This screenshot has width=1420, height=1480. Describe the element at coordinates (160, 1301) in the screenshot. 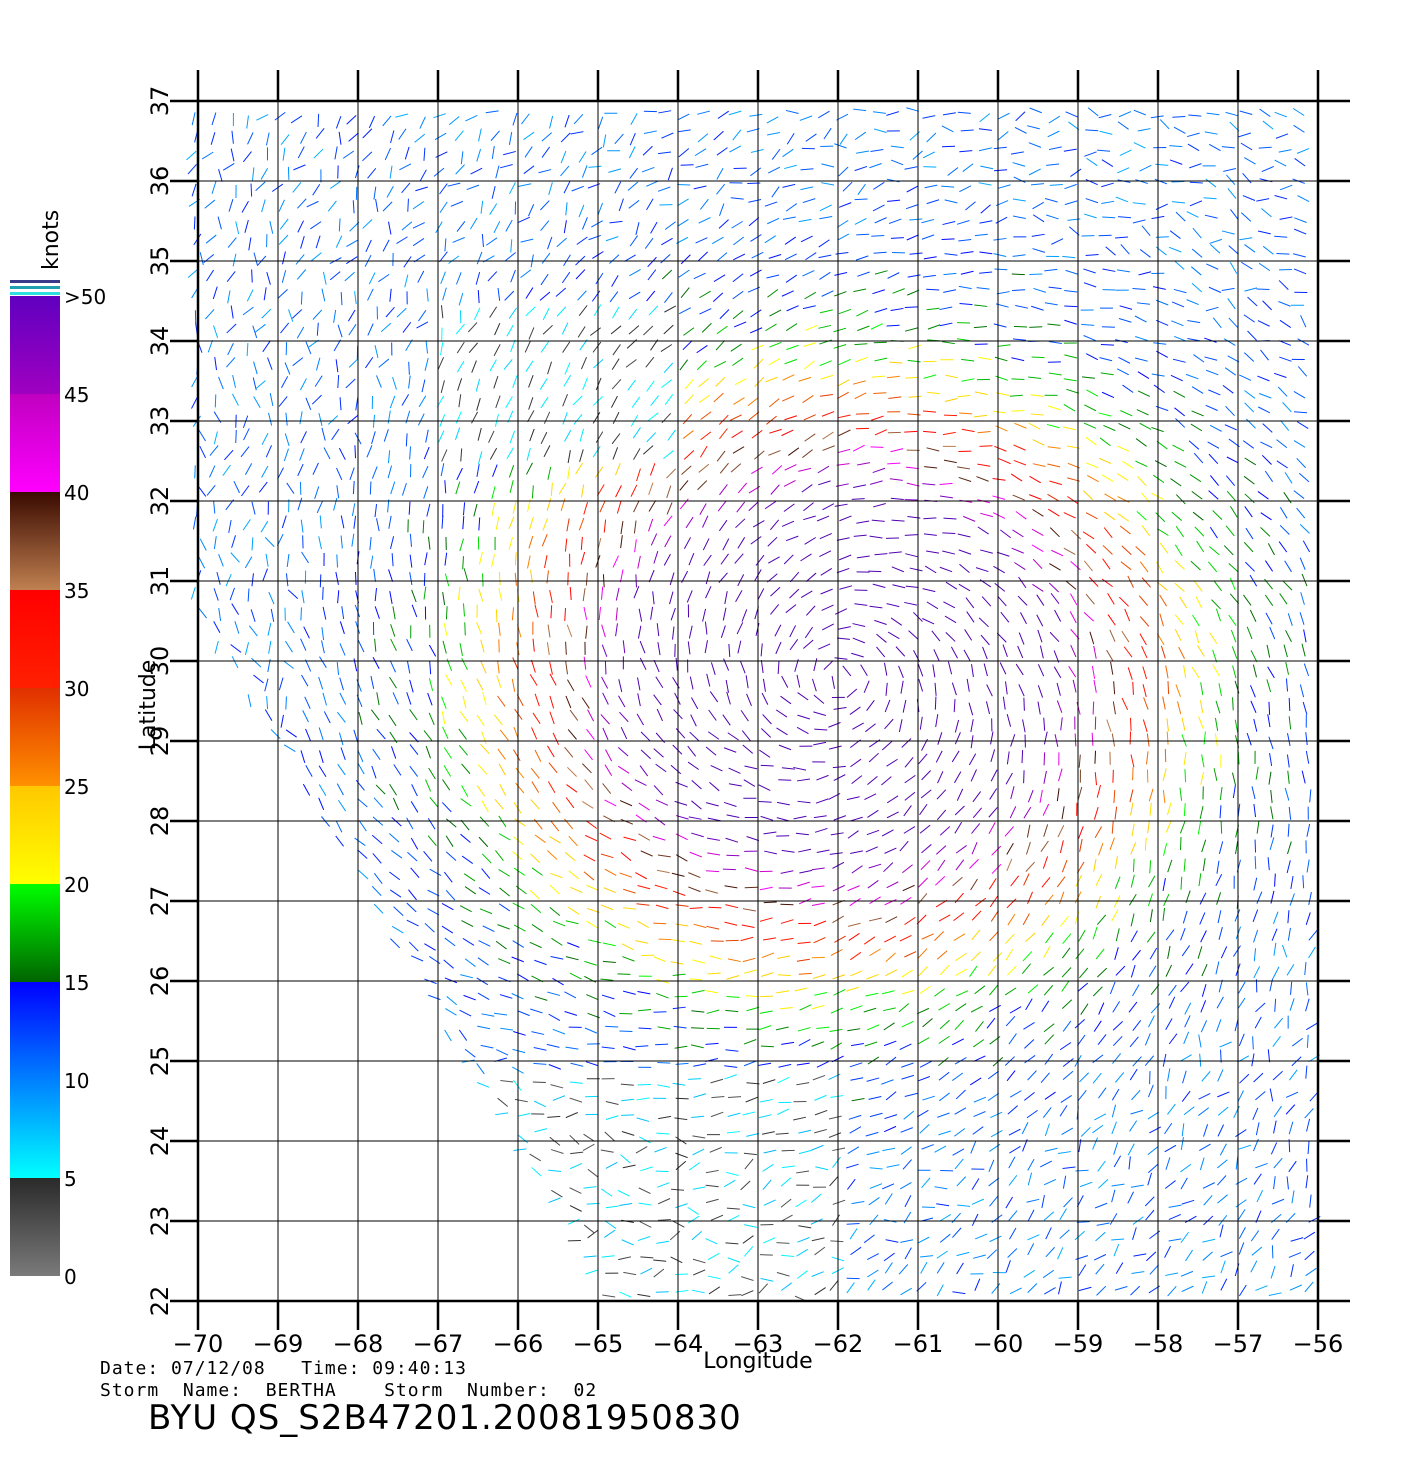

I see `y-tick-label: 22` at that location.